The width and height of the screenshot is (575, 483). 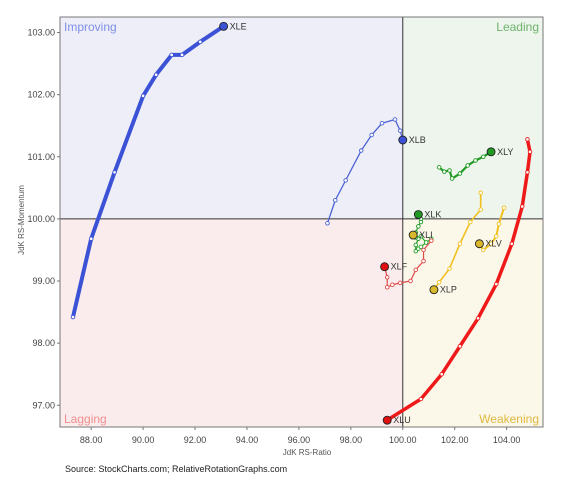 I want to click on y-tick-label: 99.00, so click(x=43, y=281).